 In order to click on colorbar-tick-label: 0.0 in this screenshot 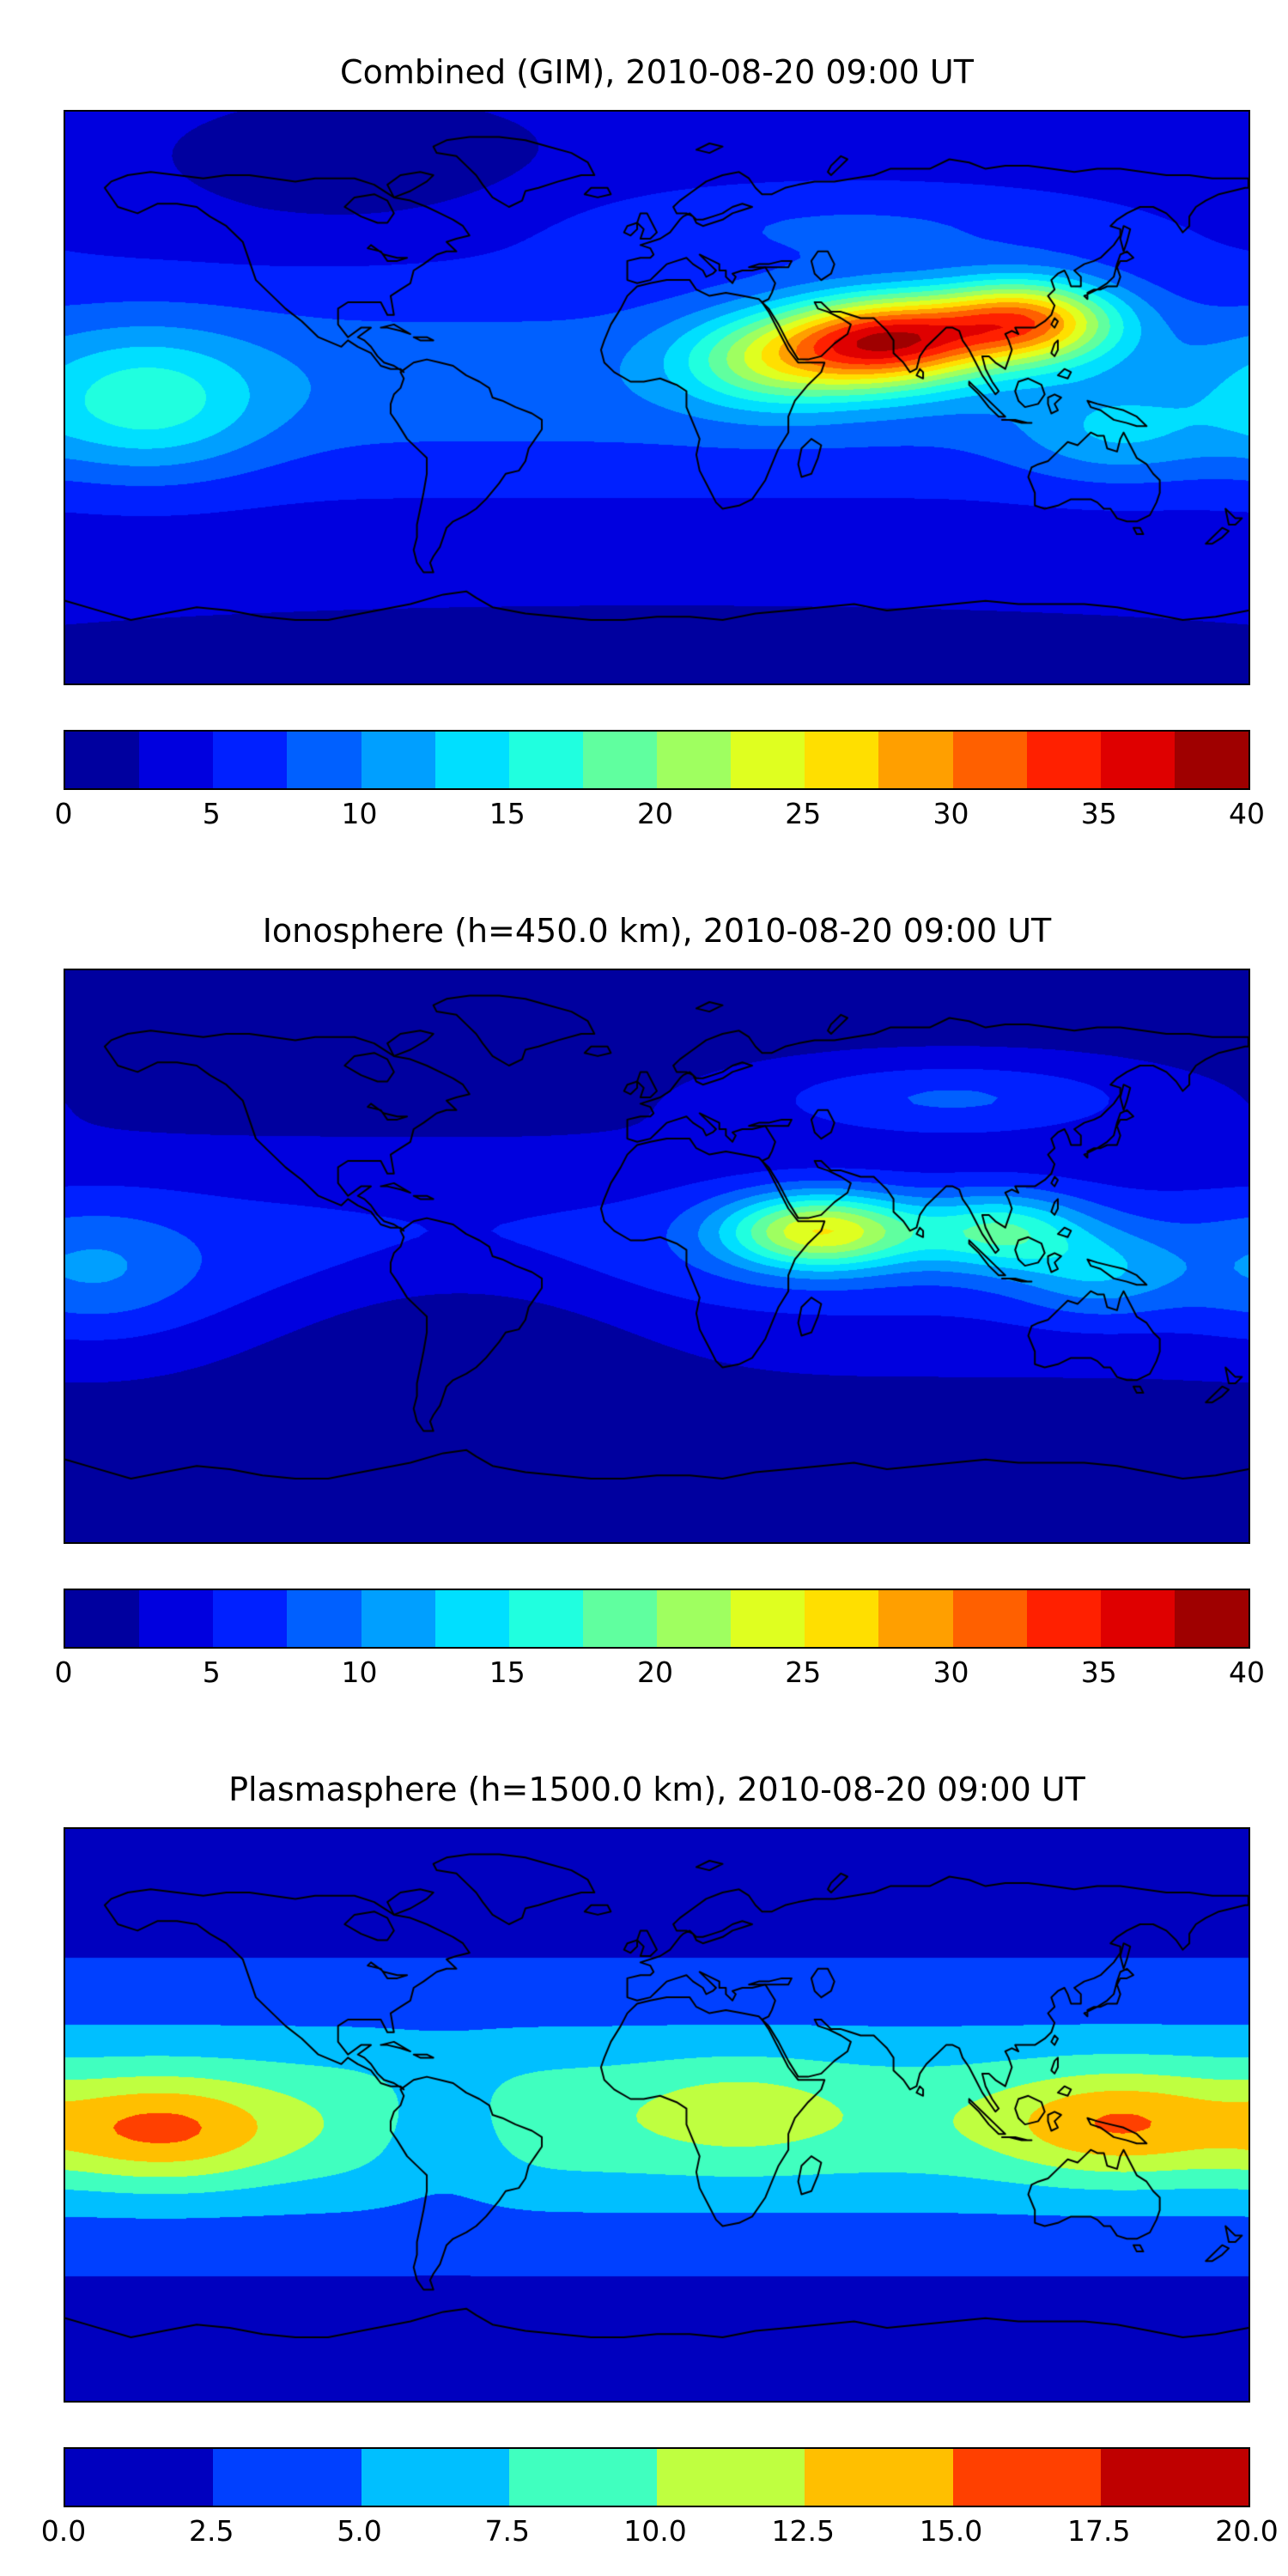, I will do `click(64, 2531)`.